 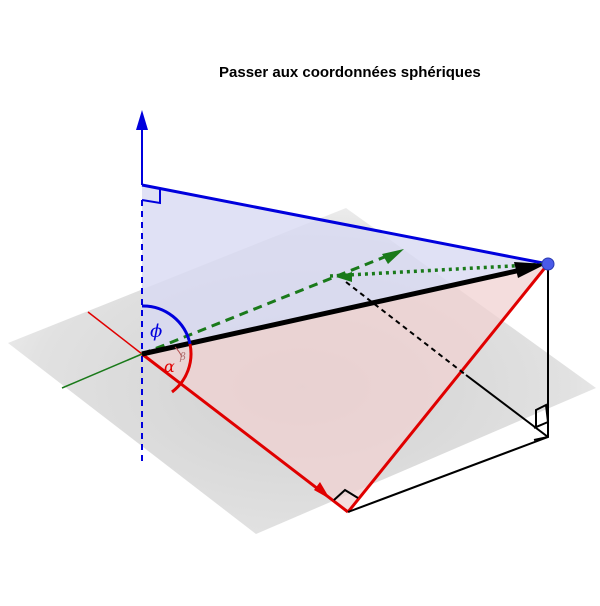 I want to click on alpha-arc, so click(x=182, y=368).